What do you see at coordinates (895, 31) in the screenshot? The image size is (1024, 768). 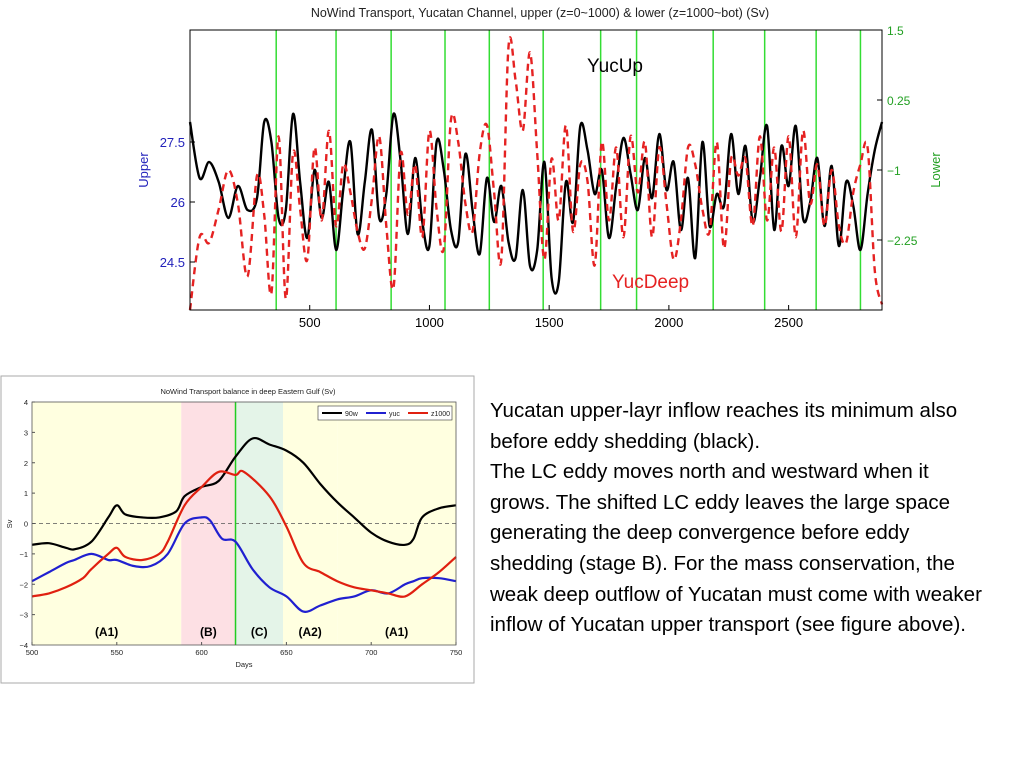 I see `right-tick-label: 1.5` at bounding box center [895, 31].